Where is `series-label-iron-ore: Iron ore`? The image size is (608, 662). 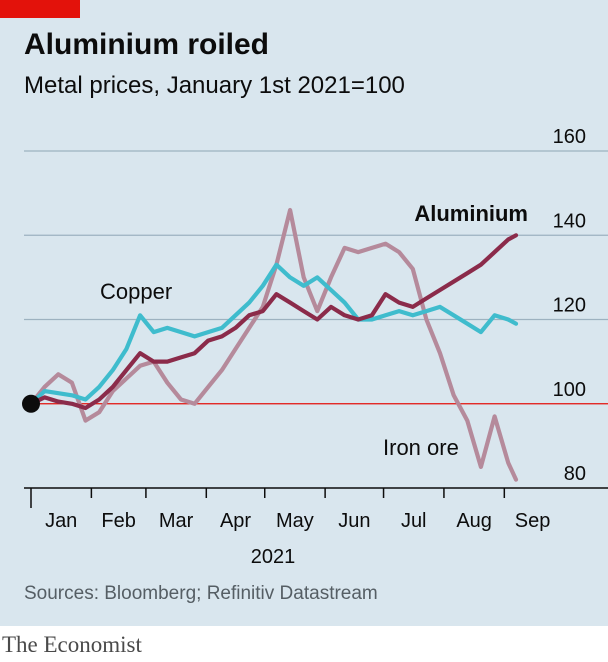
series-label-iron-ore: Iron ore is located at coordinates (421, 447).